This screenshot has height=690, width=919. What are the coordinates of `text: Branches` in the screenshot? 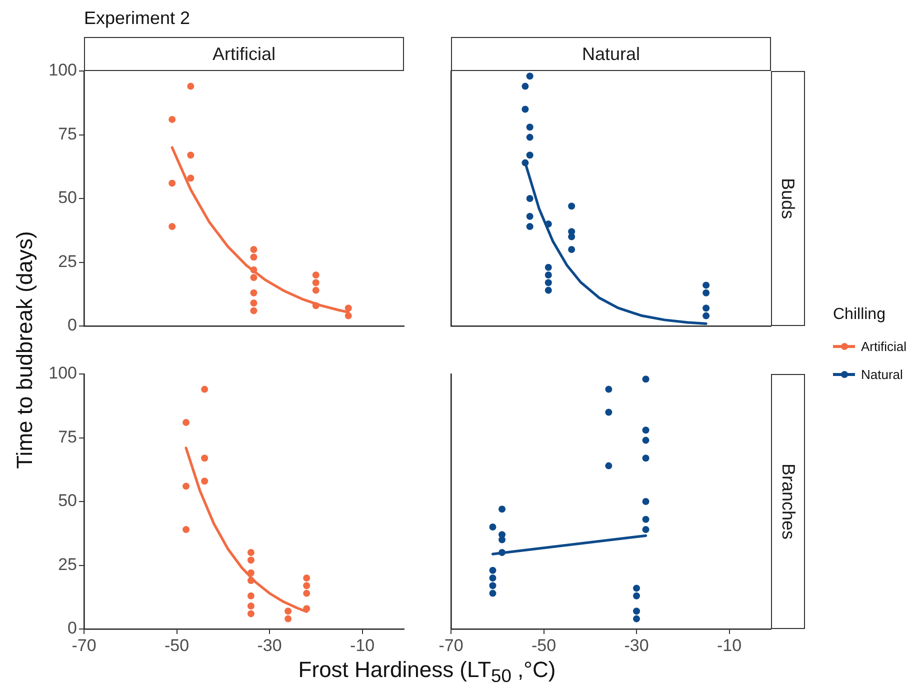 It's located at (788, 501).